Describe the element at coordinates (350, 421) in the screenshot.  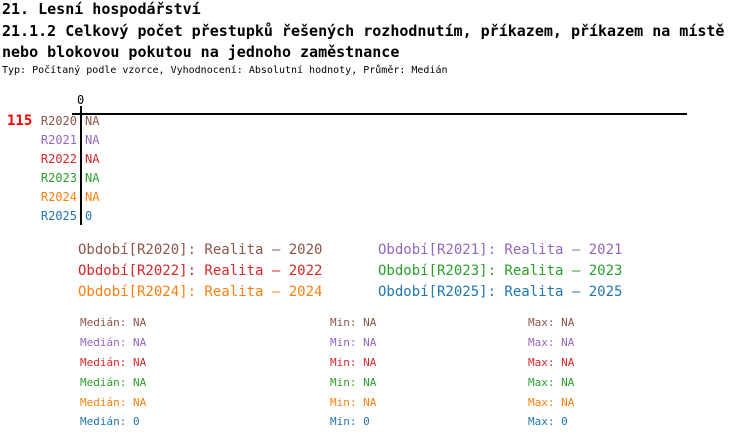
I see `stat-min: Min: 0` at that location.